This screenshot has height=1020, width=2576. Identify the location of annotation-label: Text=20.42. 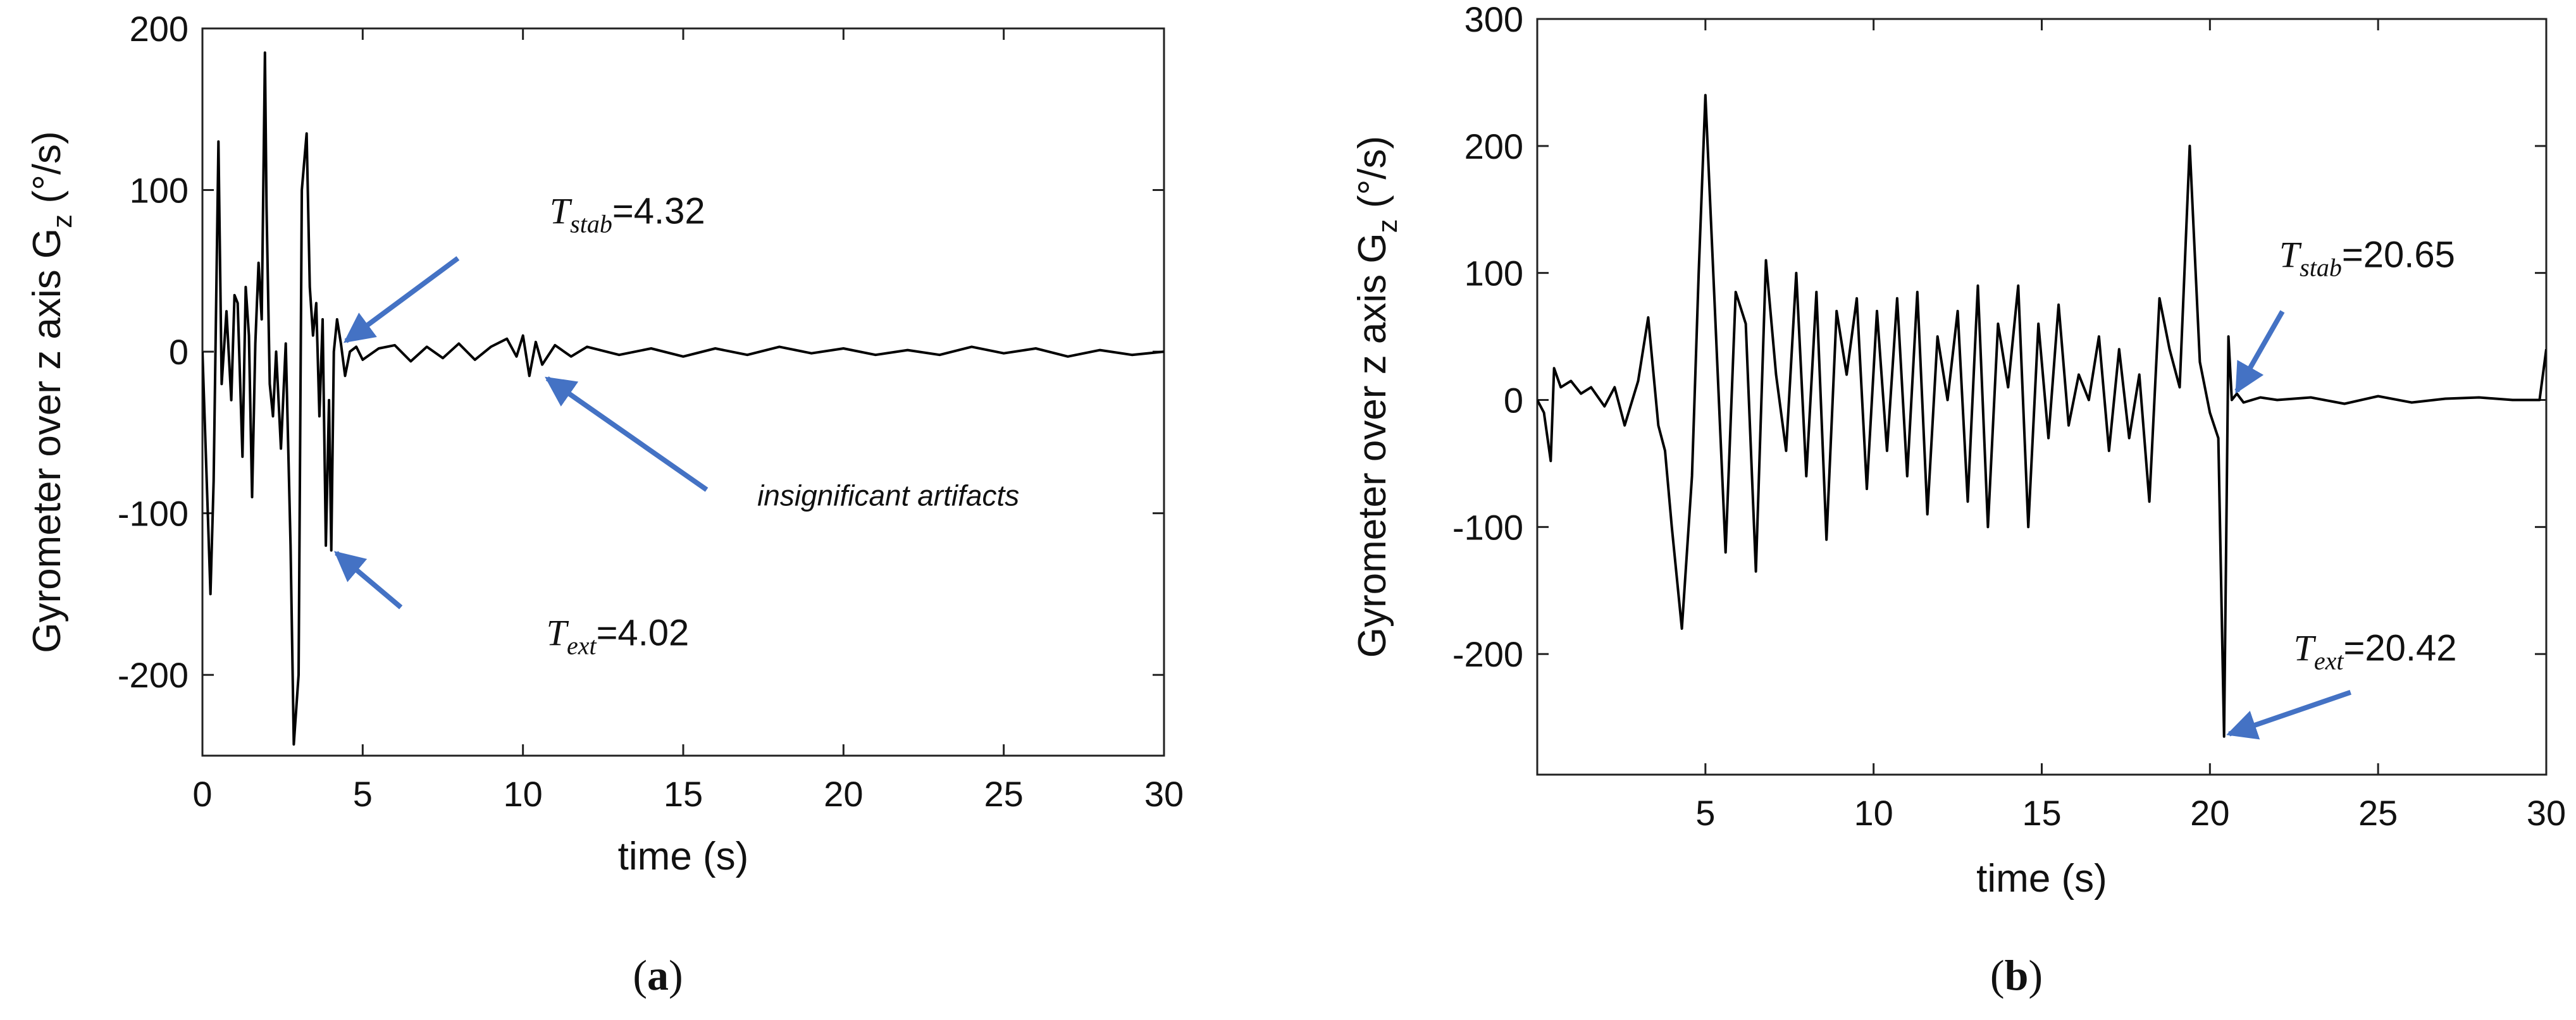
(2376, 651).